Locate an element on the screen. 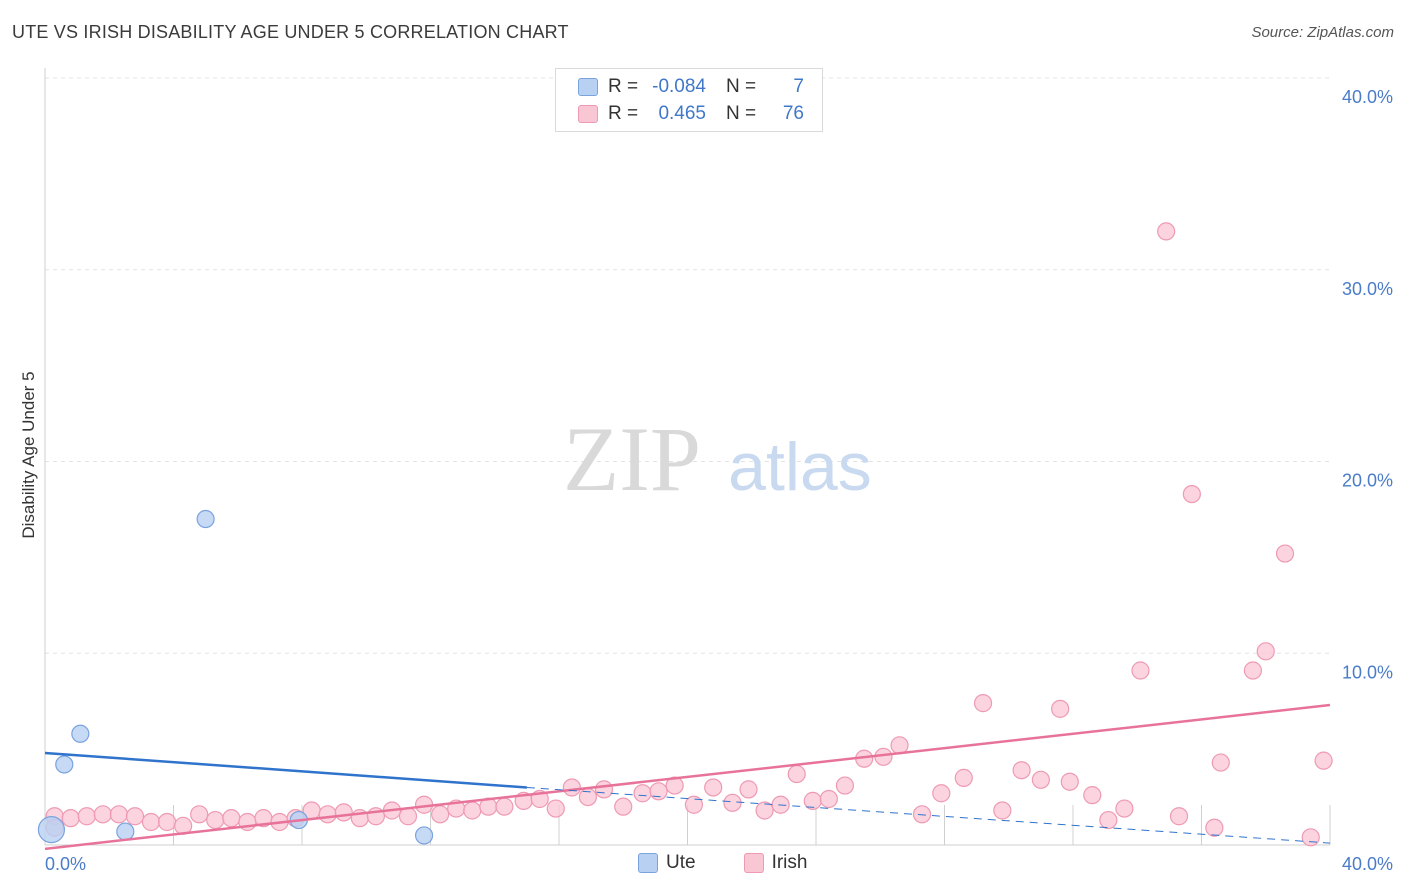  correlation-legend: R = -0.084 N = 7 R = 0.465 N = 76 is located at coordinates (689, 100).